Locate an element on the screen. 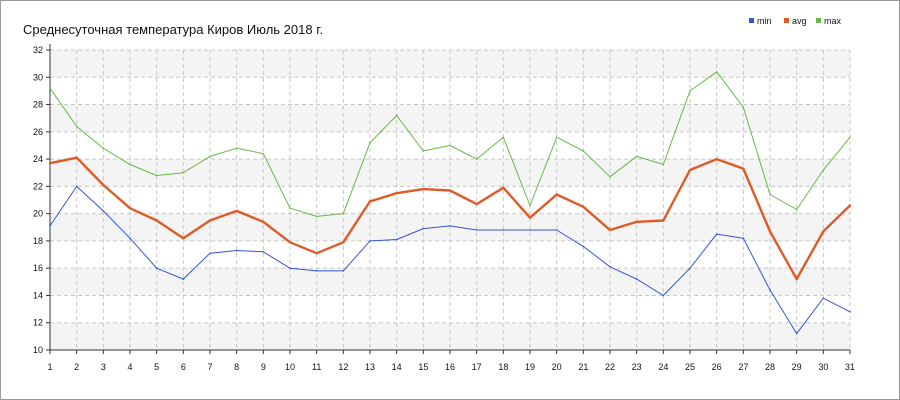  y-tick-label: 12 is located at coordinates (38, 323).